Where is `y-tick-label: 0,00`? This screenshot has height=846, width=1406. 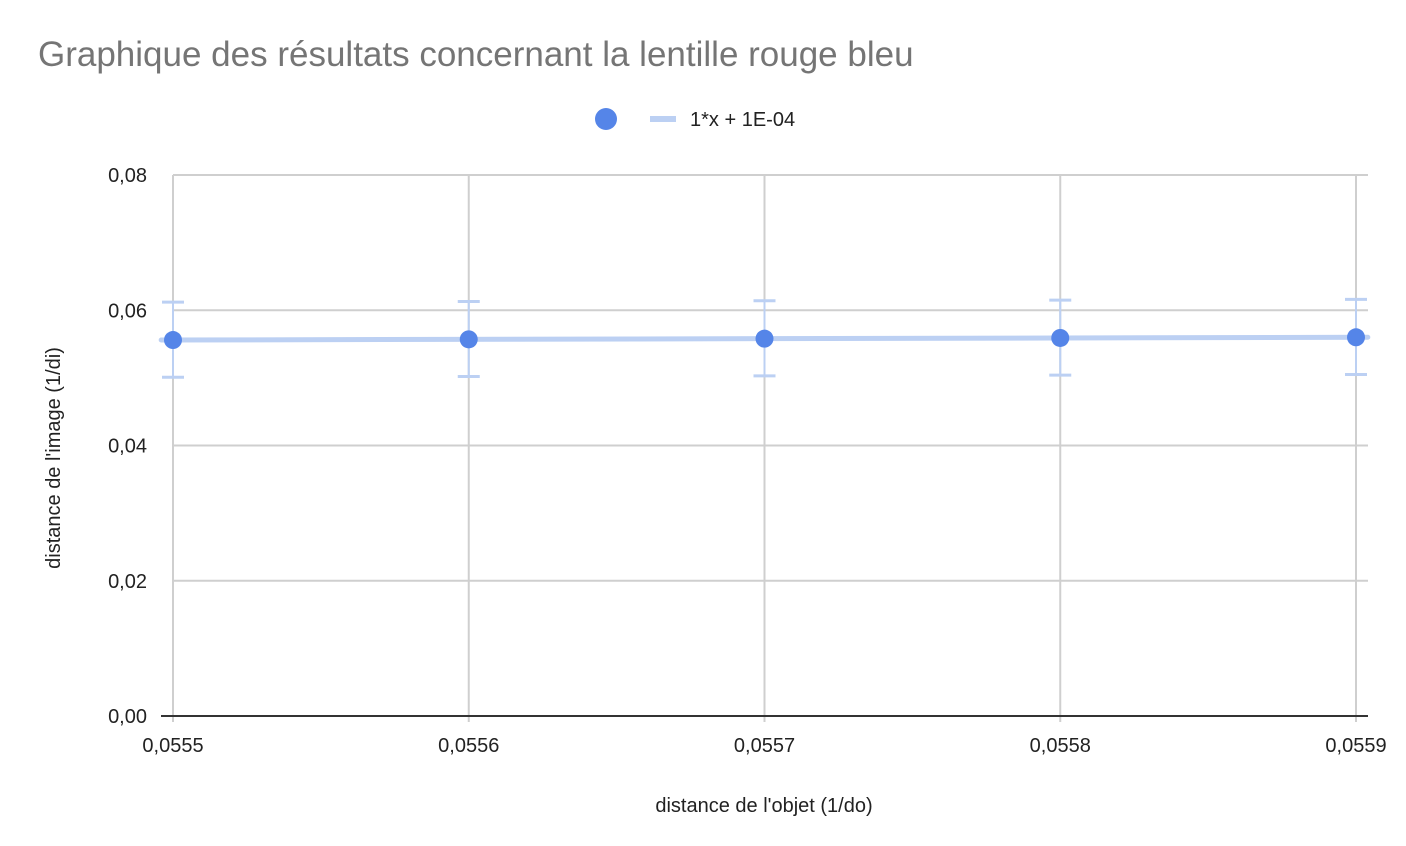 y-tick-label: 0,00 is located at coordinates (127, 717).